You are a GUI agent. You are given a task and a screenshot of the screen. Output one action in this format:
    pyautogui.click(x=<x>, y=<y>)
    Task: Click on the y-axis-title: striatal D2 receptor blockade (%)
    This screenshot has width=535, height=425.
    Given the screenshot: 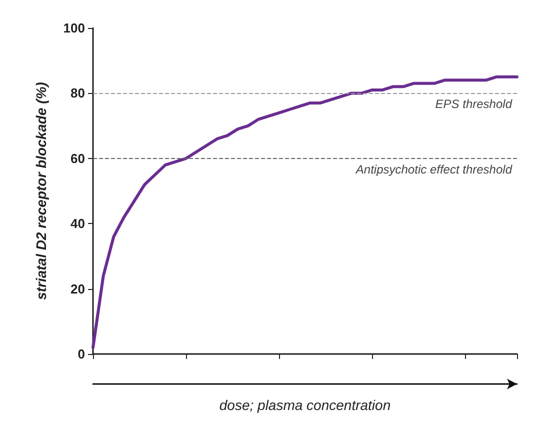 What is the action you would take?
    pyautogui.click(x=41, y=191)
    